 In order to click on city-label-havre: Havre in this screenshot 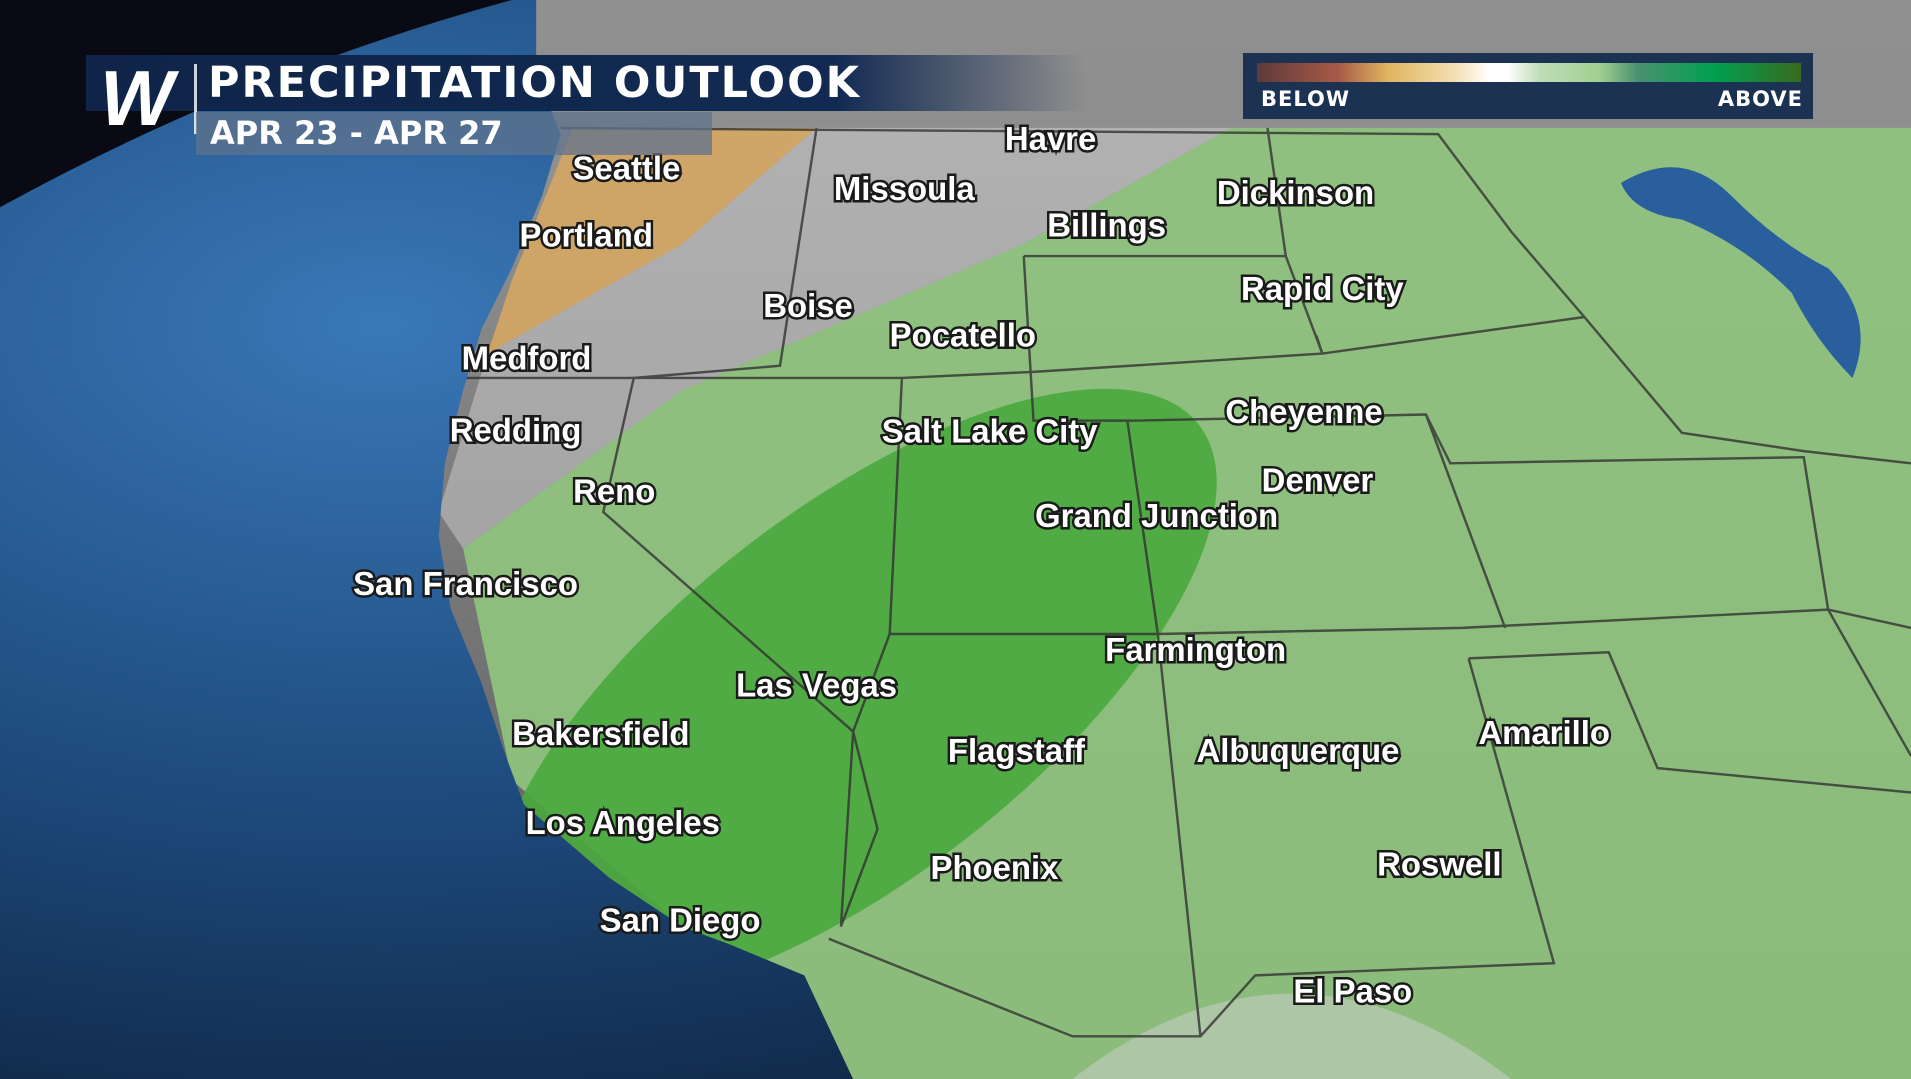, I will do `click(1050, 138)`.